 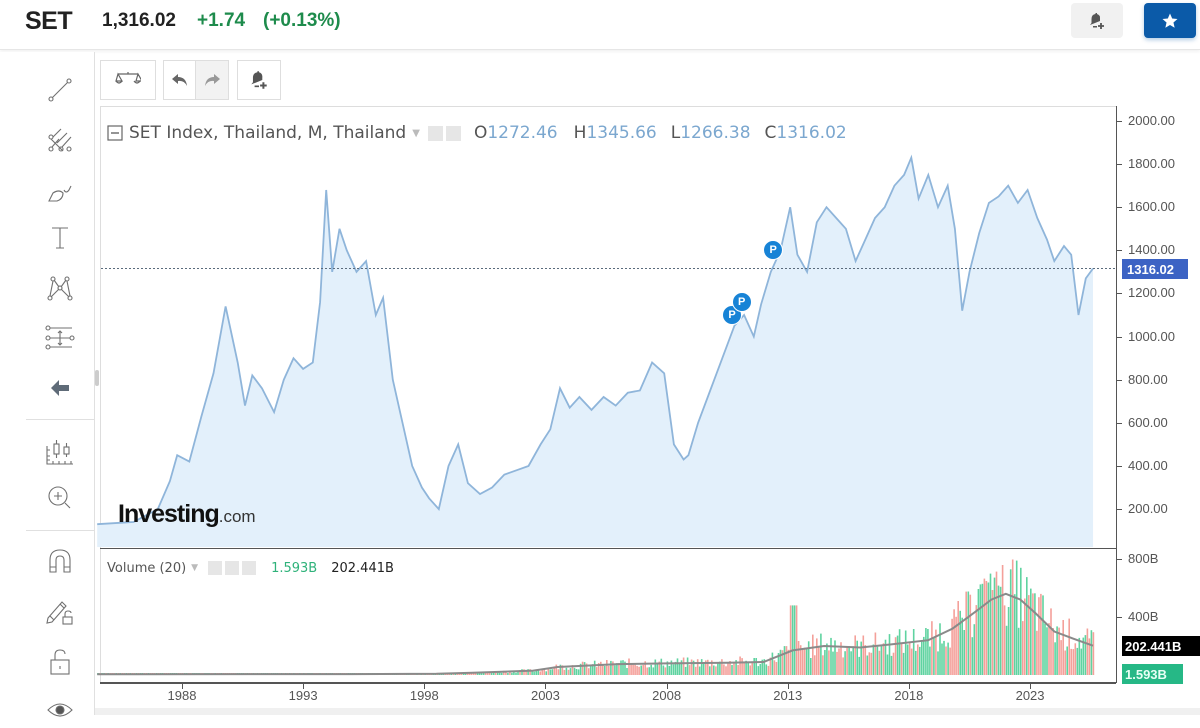 What do you see at coordinates (580, 133) in the screenshot?
I see `high-label: H` at bounding box center [580, 133].